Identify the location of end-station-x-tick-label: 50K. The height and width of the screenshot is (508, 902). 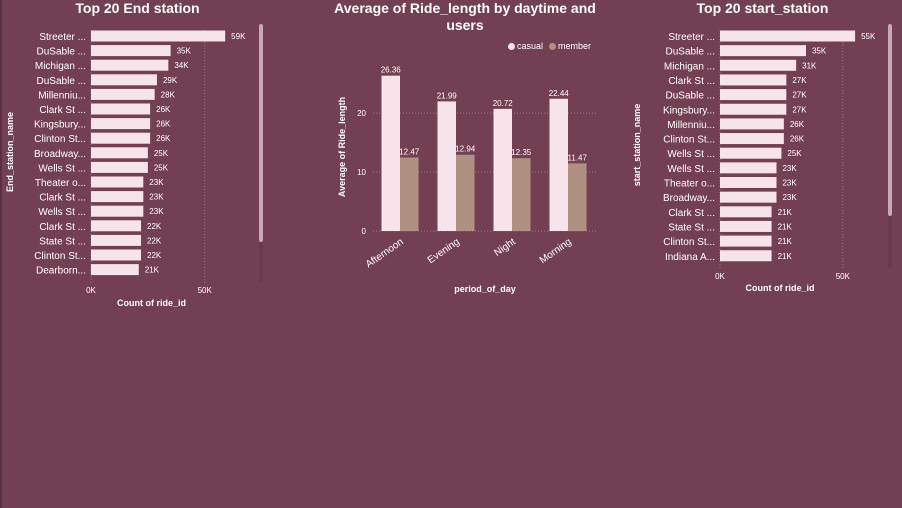
(205, 290).